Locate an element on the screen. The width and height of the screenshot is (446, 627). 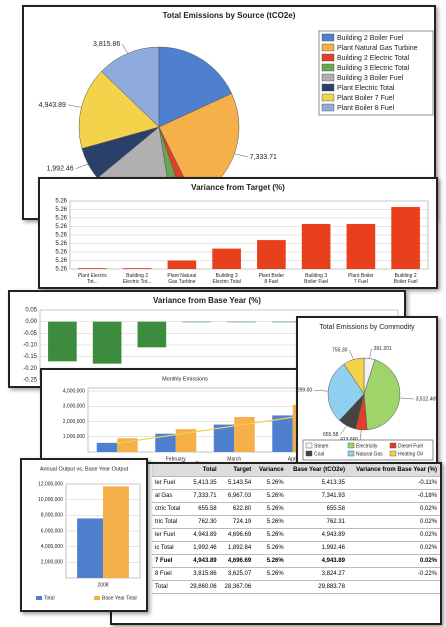
cell: 5,413.35 is located at coordinates (317, 483).